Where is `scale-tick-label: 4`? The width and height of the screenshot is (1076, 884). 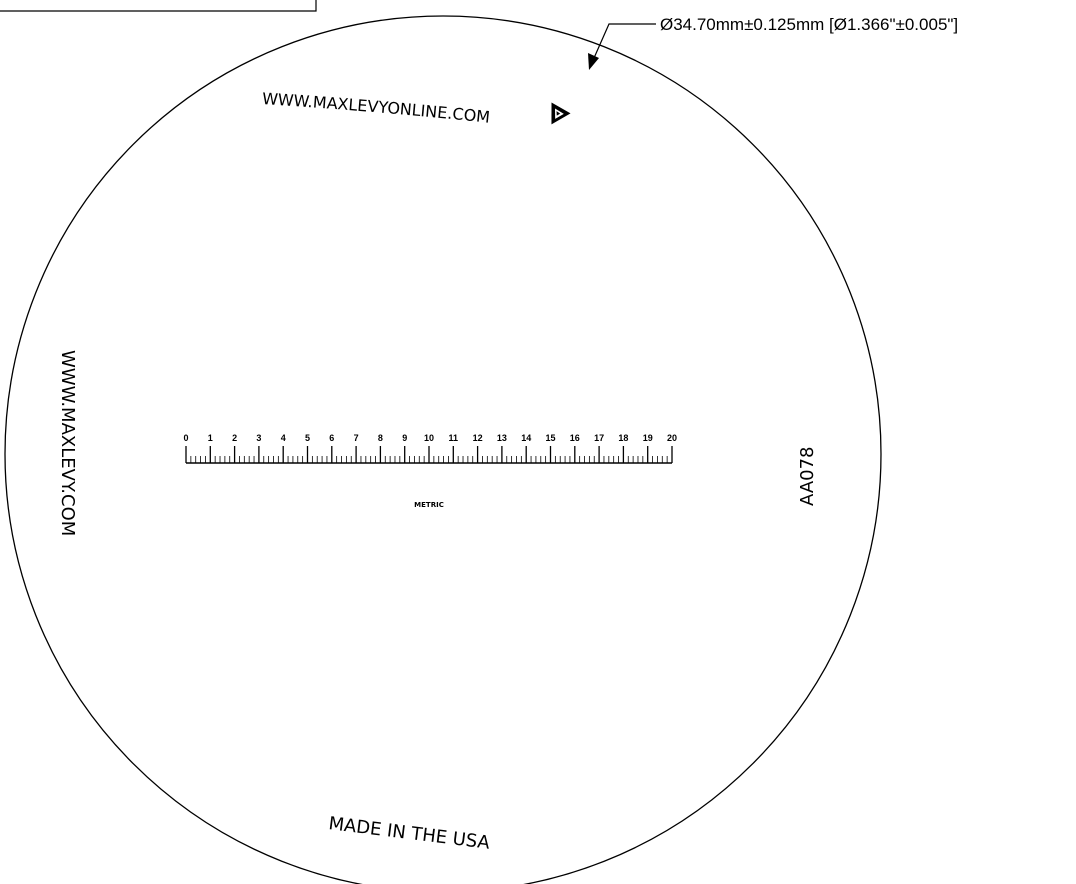 scale-tick-label: 4 is located at coordinates (283, 438).